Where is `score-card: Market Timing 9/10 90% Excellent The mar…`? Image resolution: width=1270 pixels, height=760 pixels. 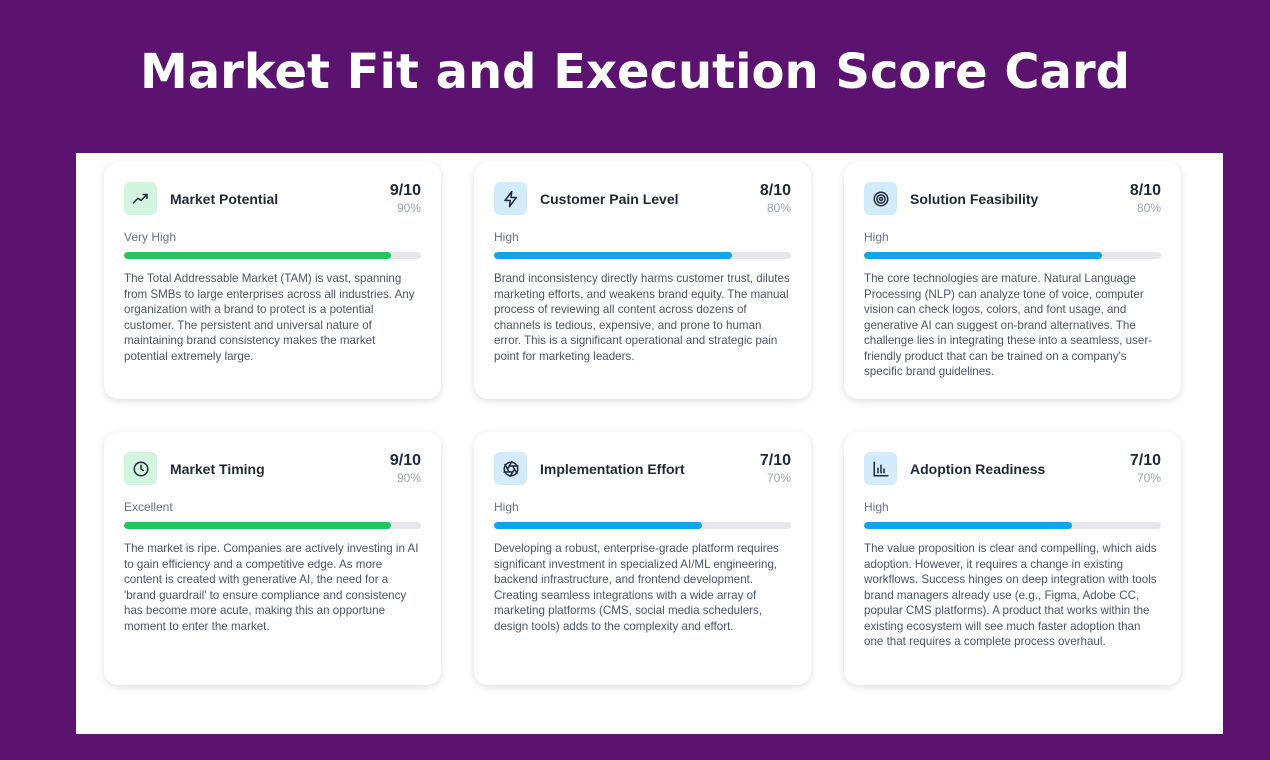 score-card: Market Timing 9/10 90% Excellent The mar… is located at coordinates (272, 558).